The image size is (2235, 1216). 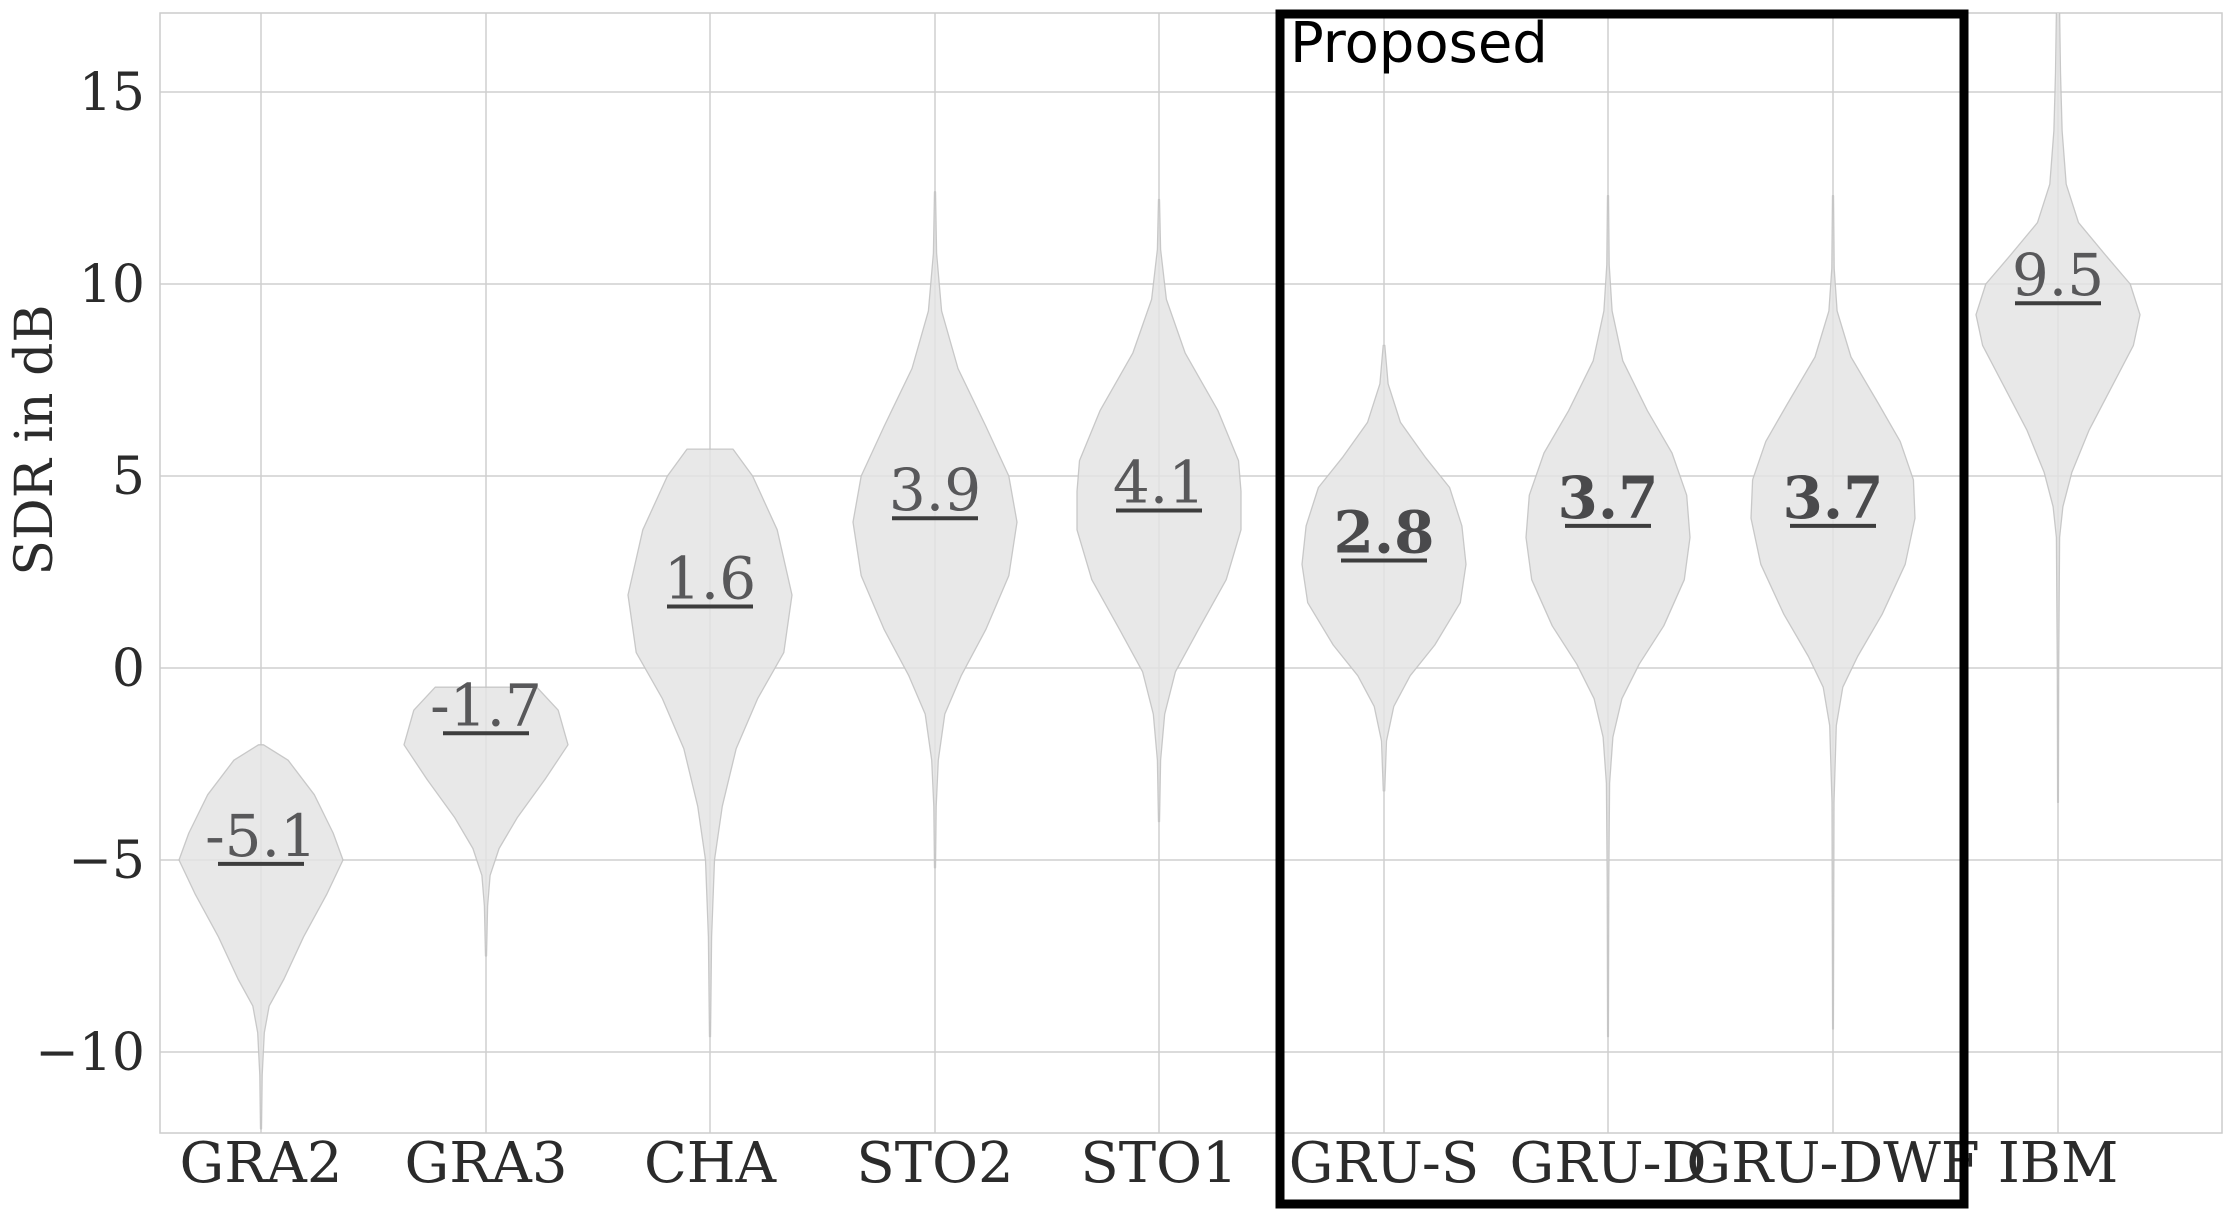 What do you see at coordinates (1384, 532) in the screenshot?
I see `median-value-label: 2.8` at bounding box center [1384, 532].